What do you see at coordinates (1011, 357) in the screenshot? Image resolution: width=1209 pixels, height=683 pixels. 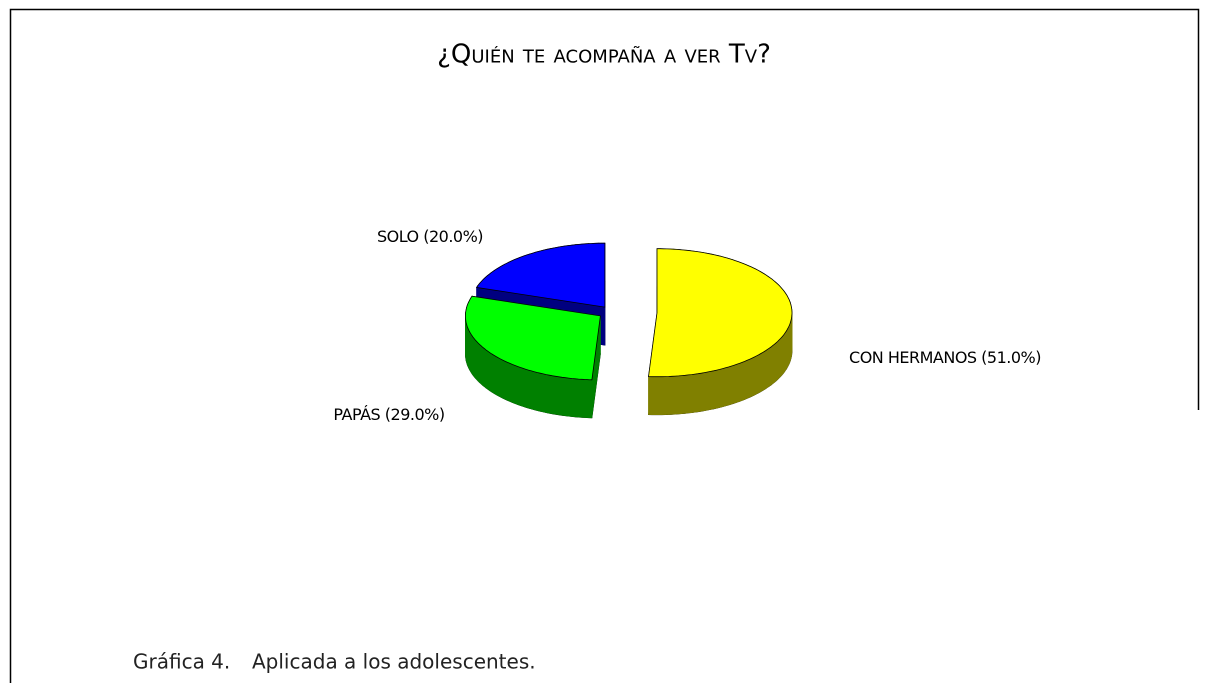 I see `value-label: 51.0%` at bounding box center [1011, 357].